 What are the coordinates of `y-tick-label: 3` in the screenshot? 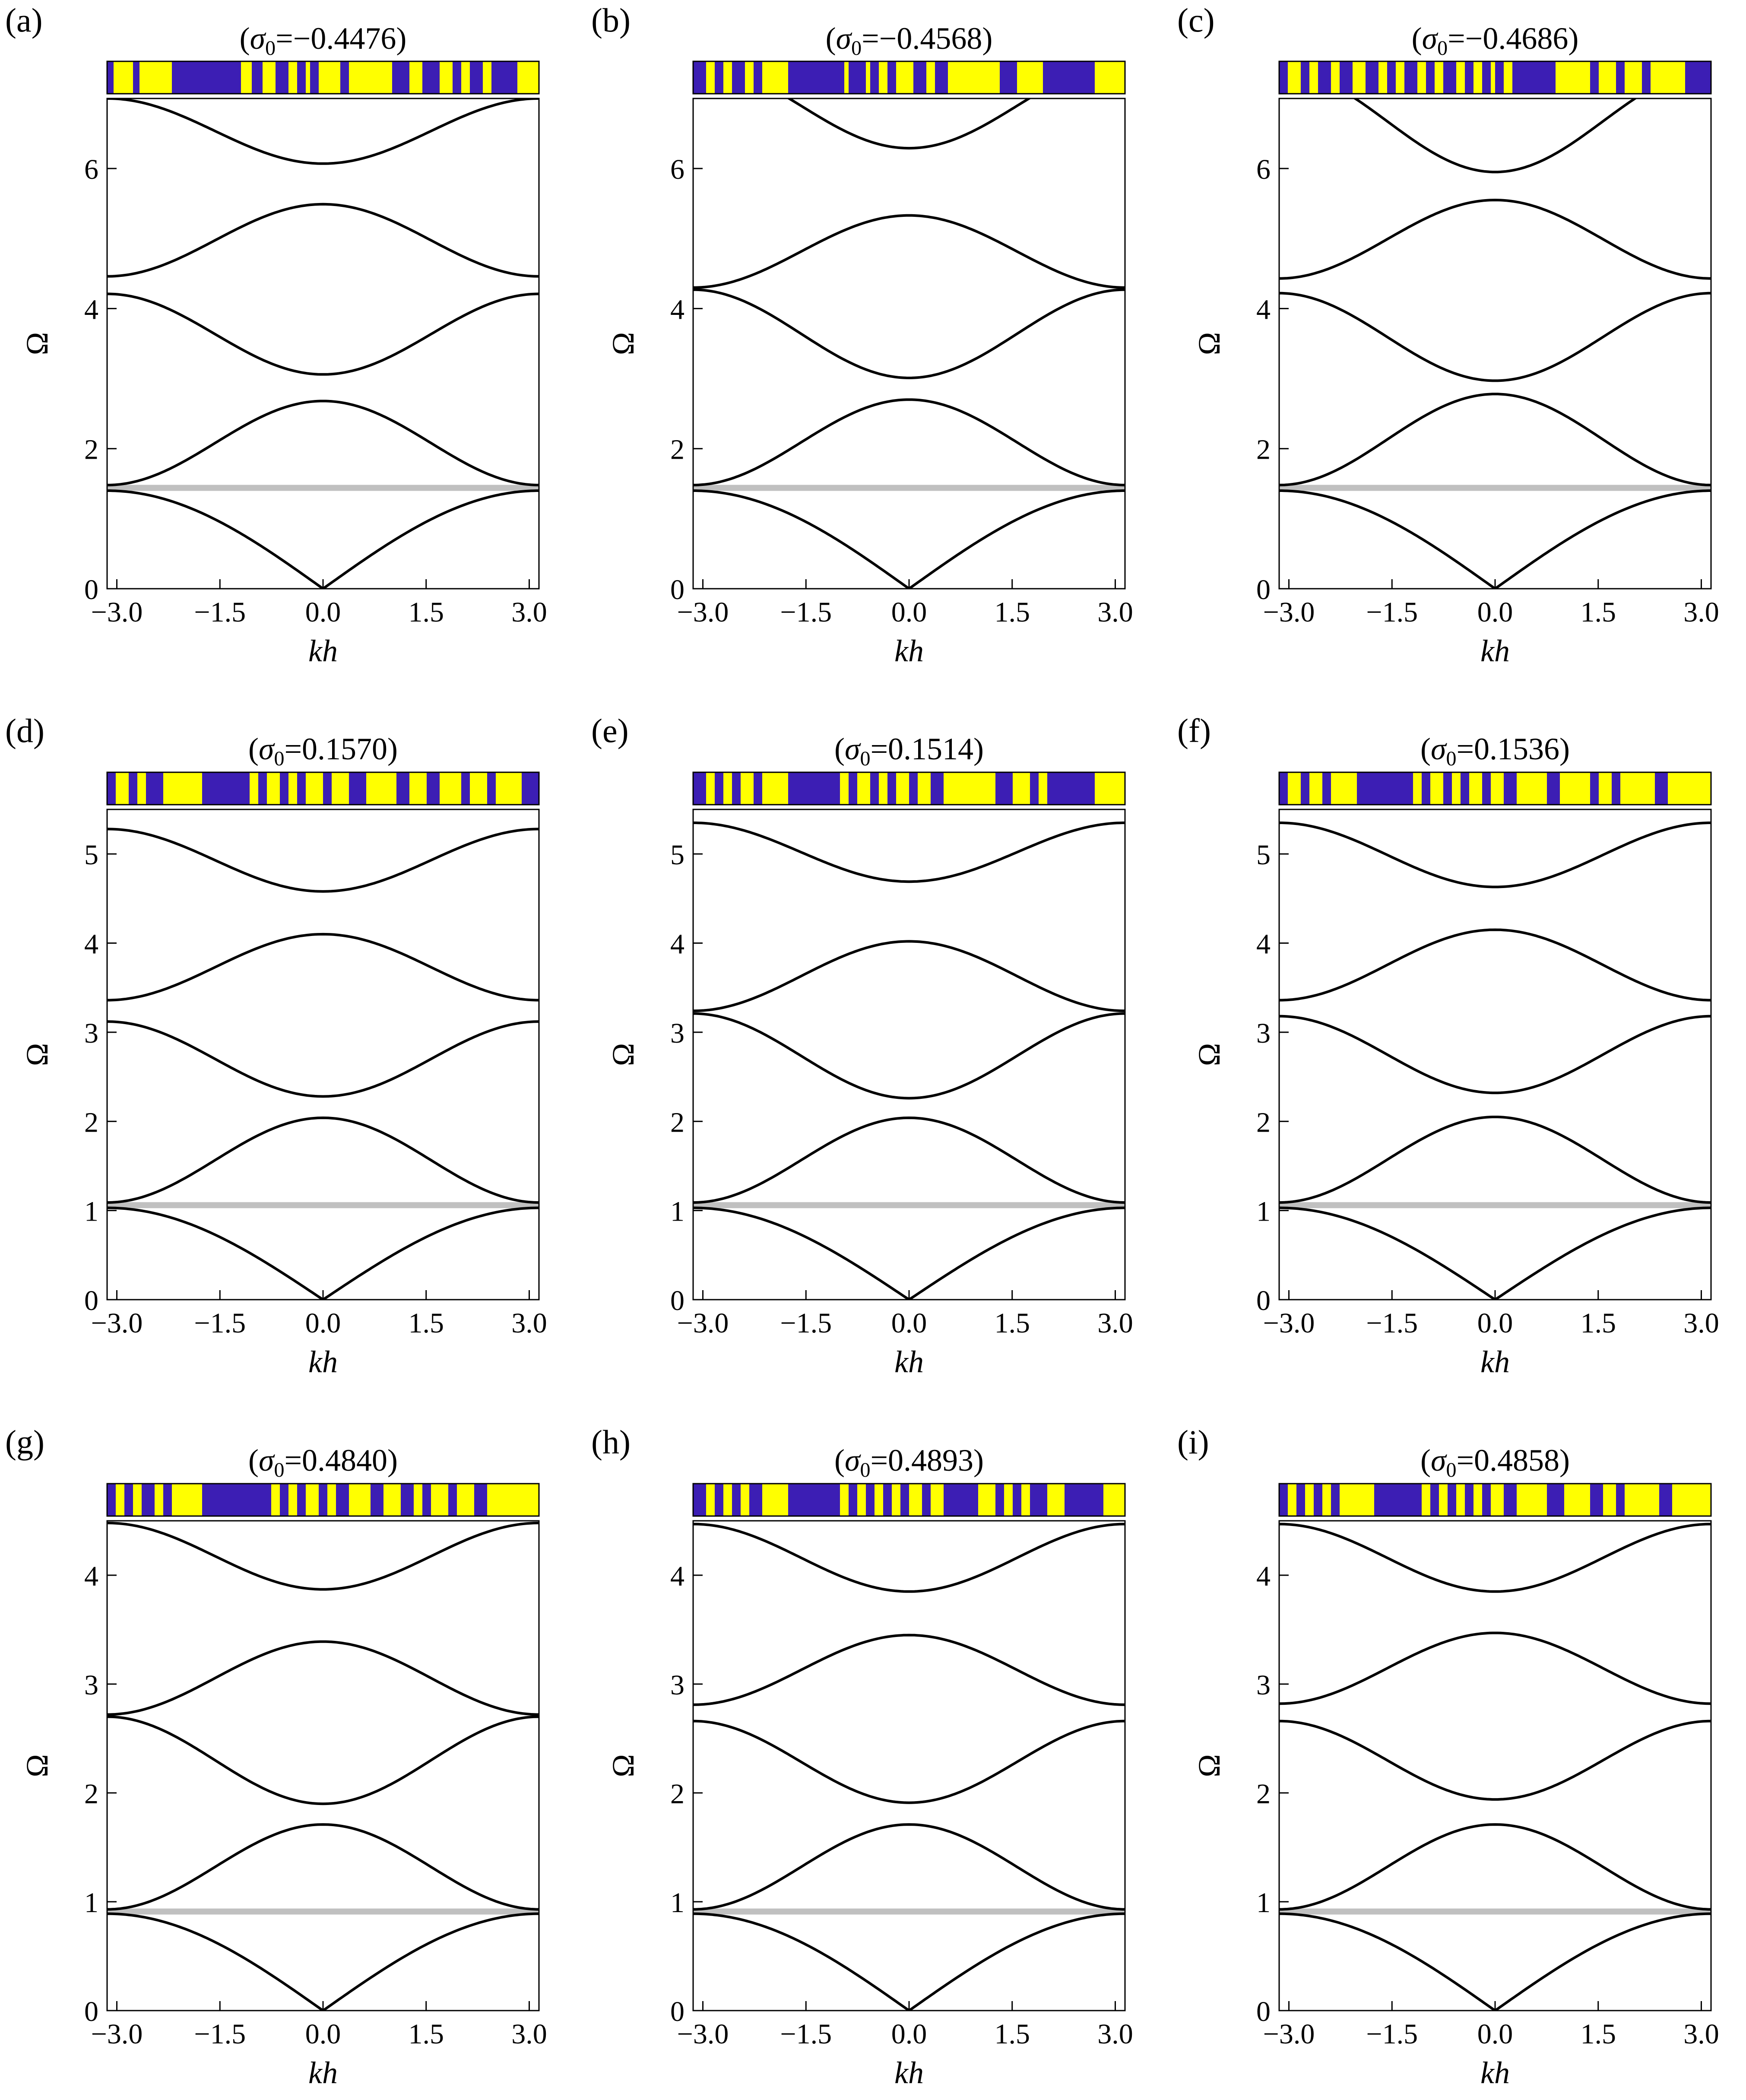 It's located at (677, 1685).